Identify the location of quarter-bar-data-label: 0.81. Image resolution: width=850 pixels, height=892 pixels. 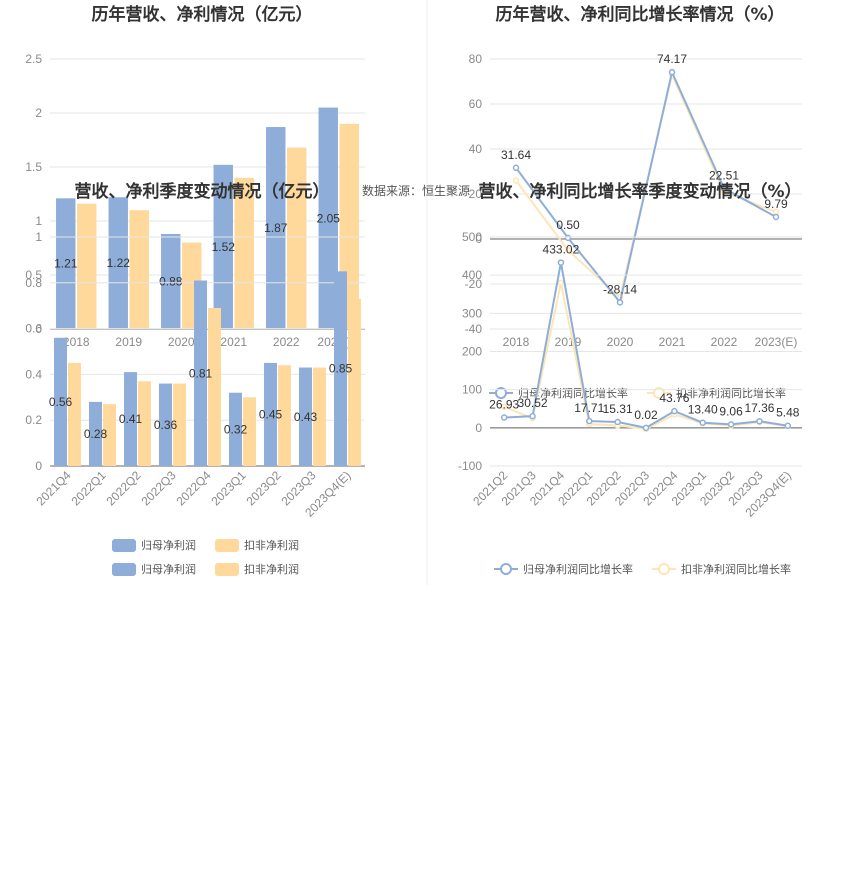
(201, 373).